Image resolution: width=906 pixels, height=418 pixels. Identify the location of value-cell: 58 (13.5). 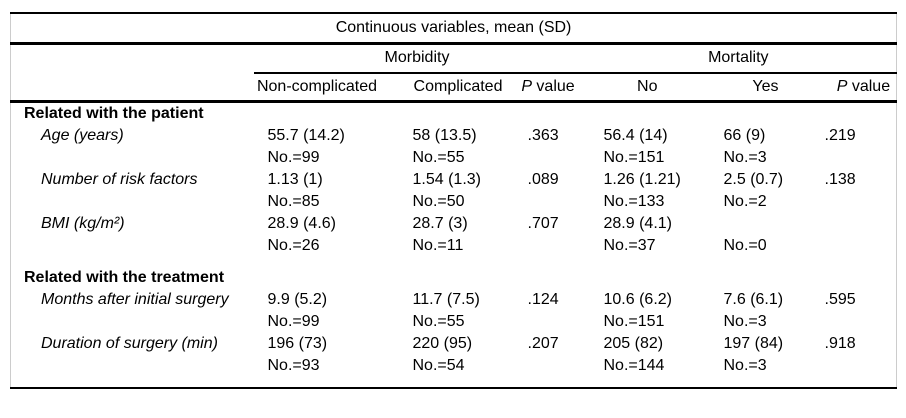
(444, 135).